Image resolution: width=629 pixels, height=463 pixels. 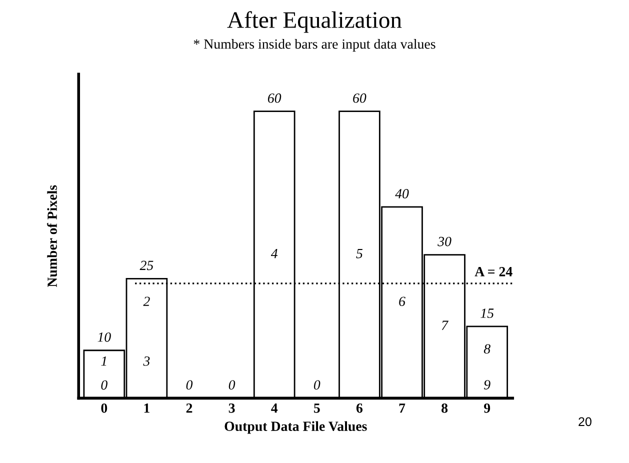 I want to click on annotation: 2, so click(x=146, y=301).